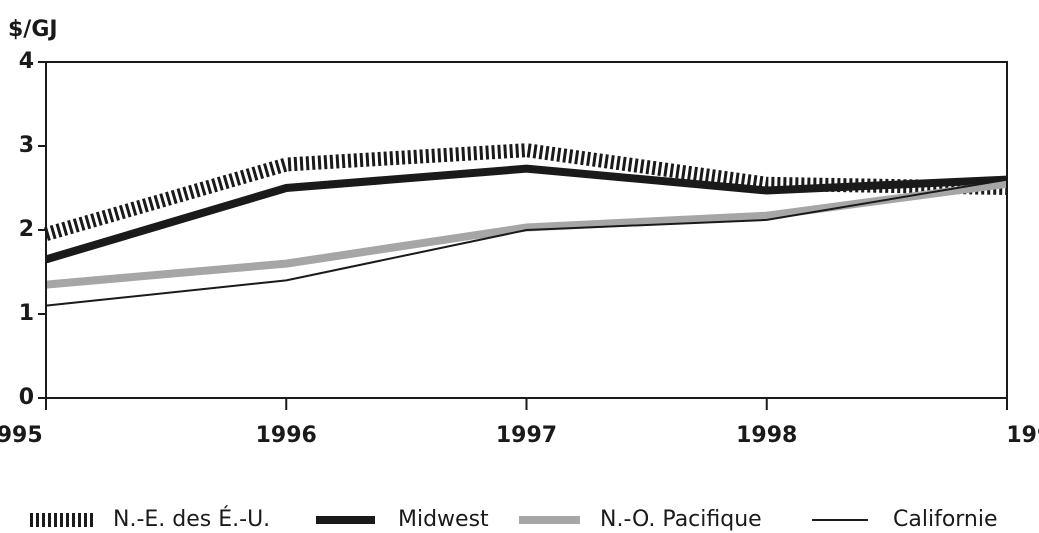 The image size is (1039, 533). Describe the element at coordinates (286, 435) in the screenshot. I see `x-tick-label: 1996` at that location.